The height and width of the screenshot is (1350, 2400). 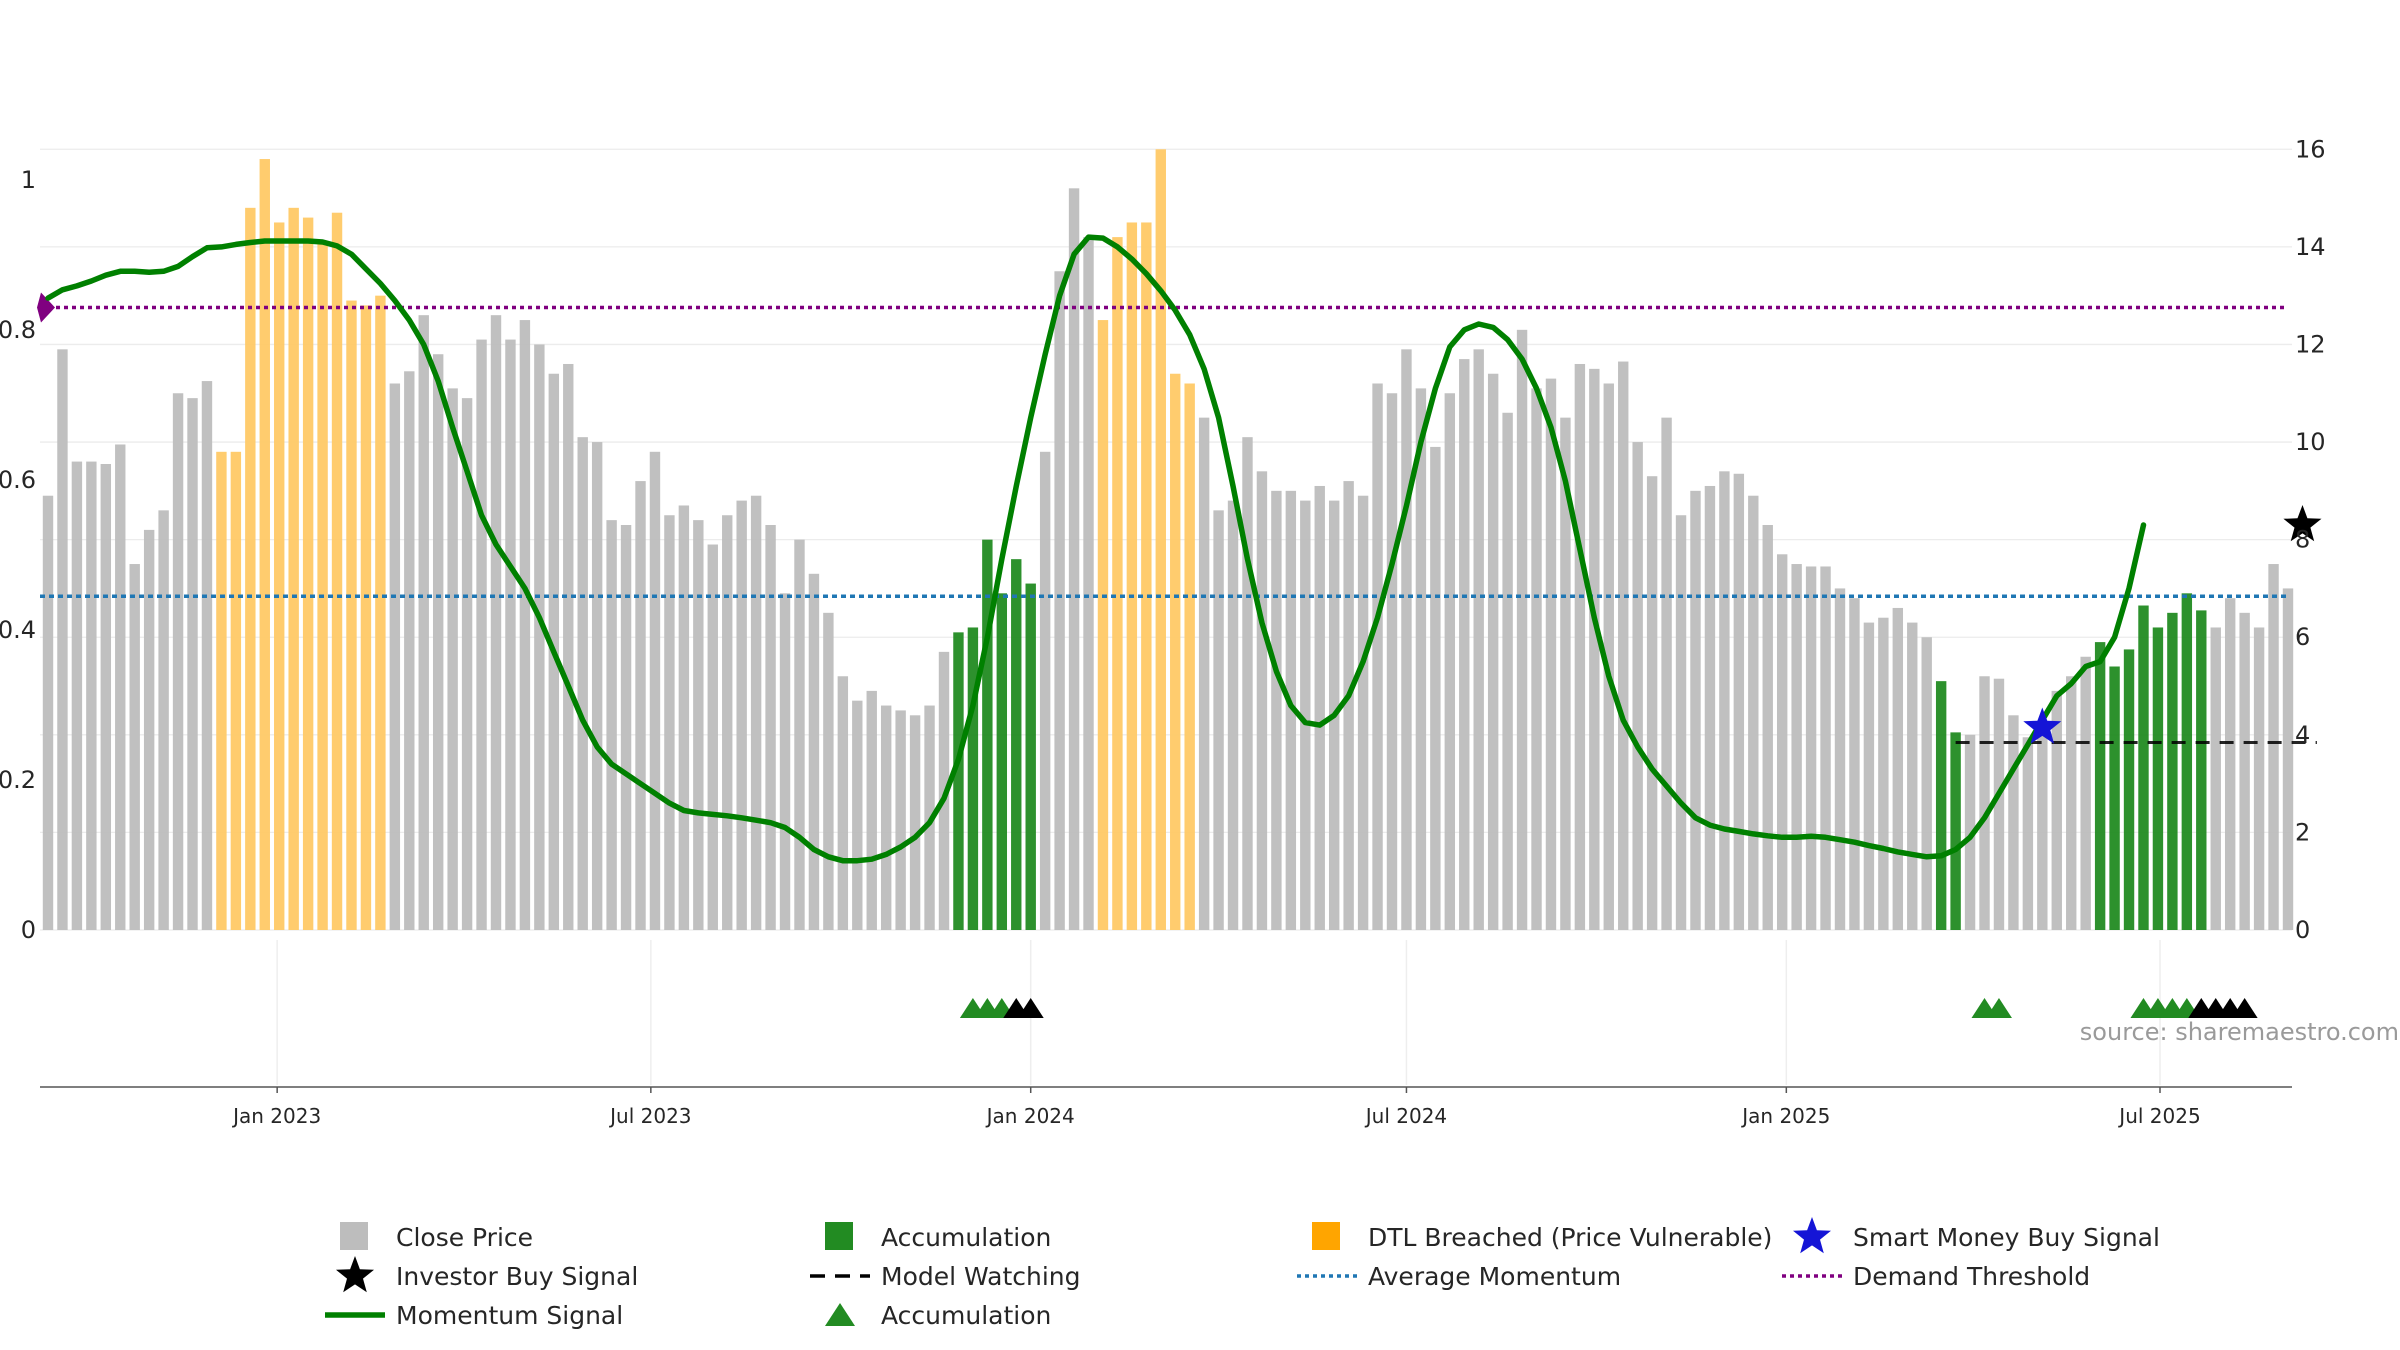 What do you see at coordinates (28, 930) in the screenshot?
I see `left-axis-tick: 0` at bounding box center [28, 930].